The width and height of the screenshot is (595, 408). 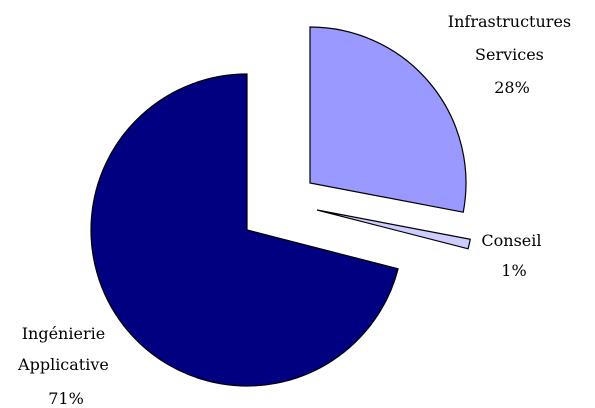 I want to click on slice-label-ingenierie-applicative: Ingénierie Applicative 71%, so click(x=65, y=366).